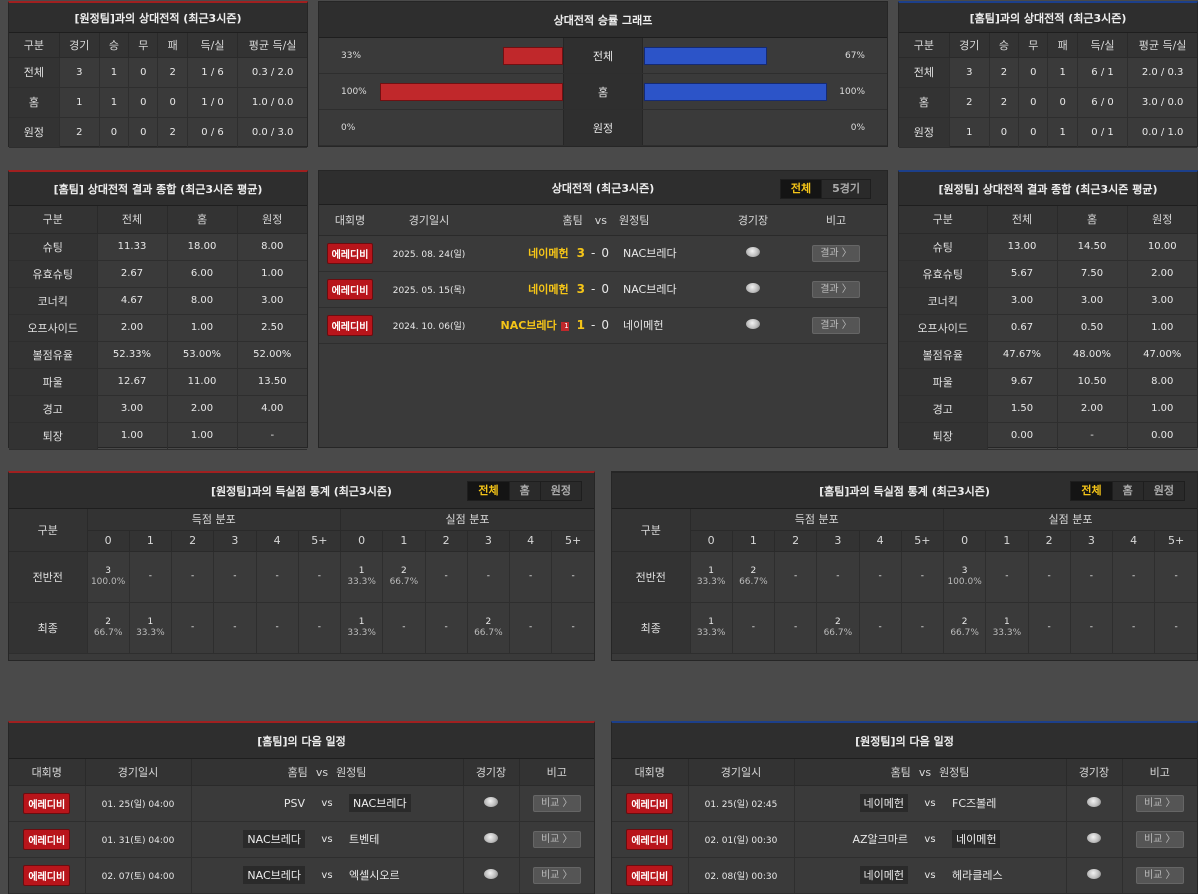 Image resolution: width=1198 pixels, height=894 pixels. I want to click on row-label: 홈, so click(34, 102).